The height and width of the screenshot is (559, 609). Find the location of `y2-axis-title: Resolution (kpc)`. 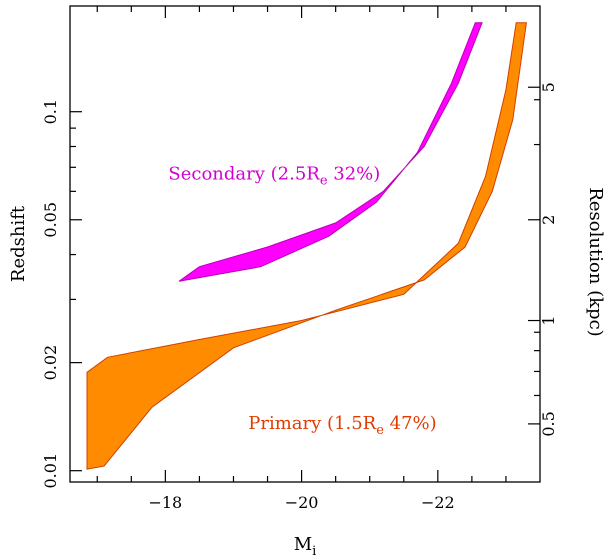

y2-axis-title: Resolution (kpc) is located at coordinates (595, 261).